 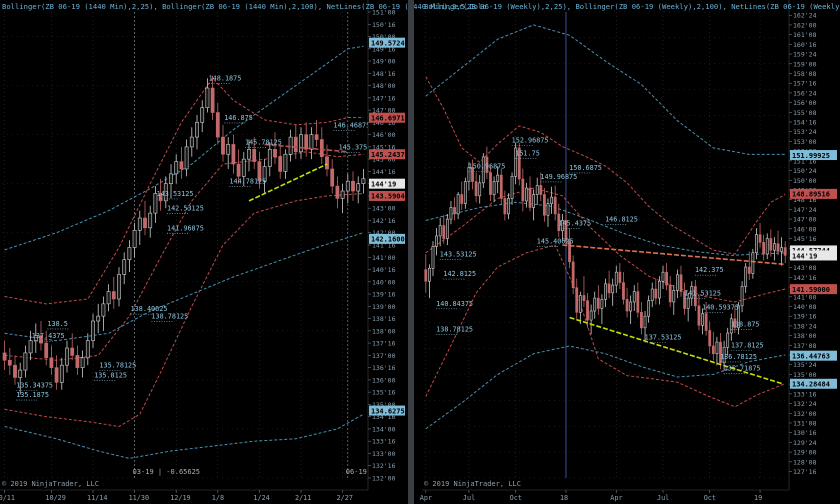 What do you see at coordinates (169, 317) in the screenshot?
I see `swing-price-label: 138.78125` at bounding box center [169, 317].